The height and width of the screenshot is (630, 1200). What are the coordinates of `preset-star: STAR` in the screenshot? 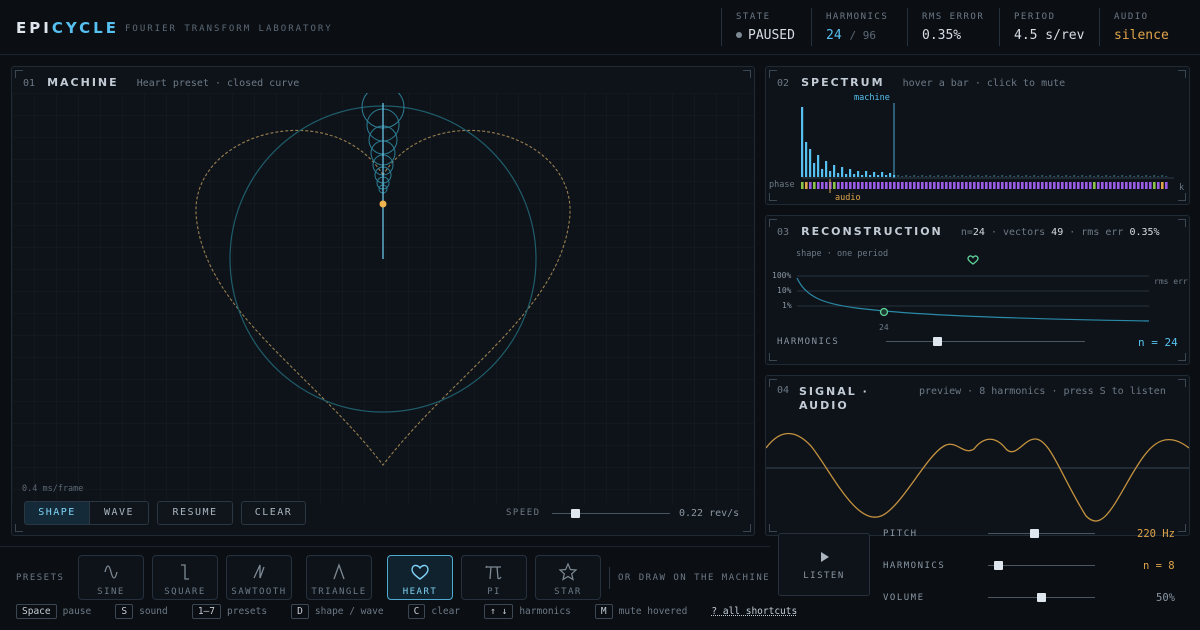 It's located at (568, 577).